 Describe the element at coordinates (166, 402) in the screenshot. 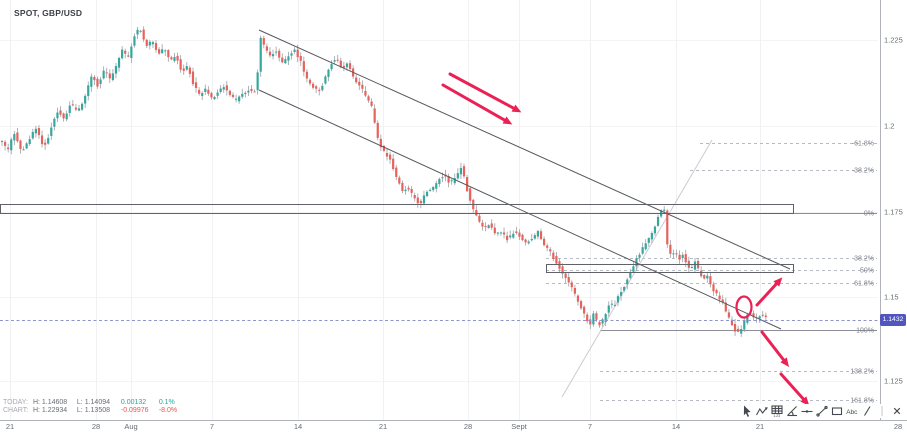

I see `legend-today-change-pct: 0.1%` at that location.